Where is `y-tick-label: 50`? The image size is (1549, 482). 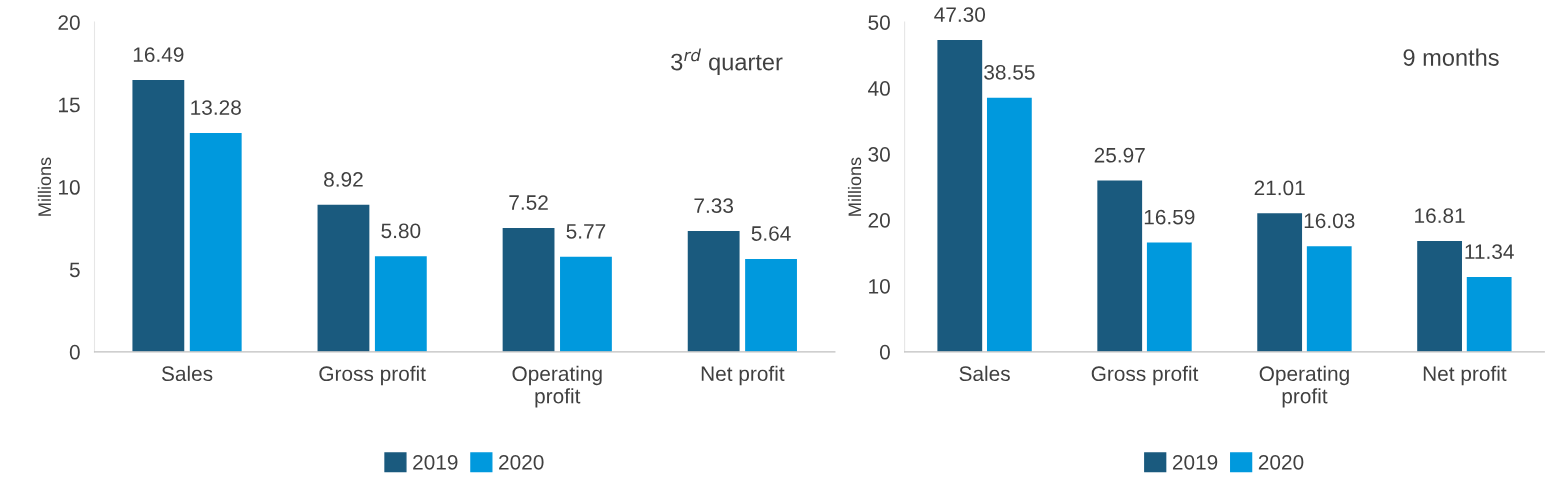 y-tick-label: 50 is located at coordinates (879, 22).